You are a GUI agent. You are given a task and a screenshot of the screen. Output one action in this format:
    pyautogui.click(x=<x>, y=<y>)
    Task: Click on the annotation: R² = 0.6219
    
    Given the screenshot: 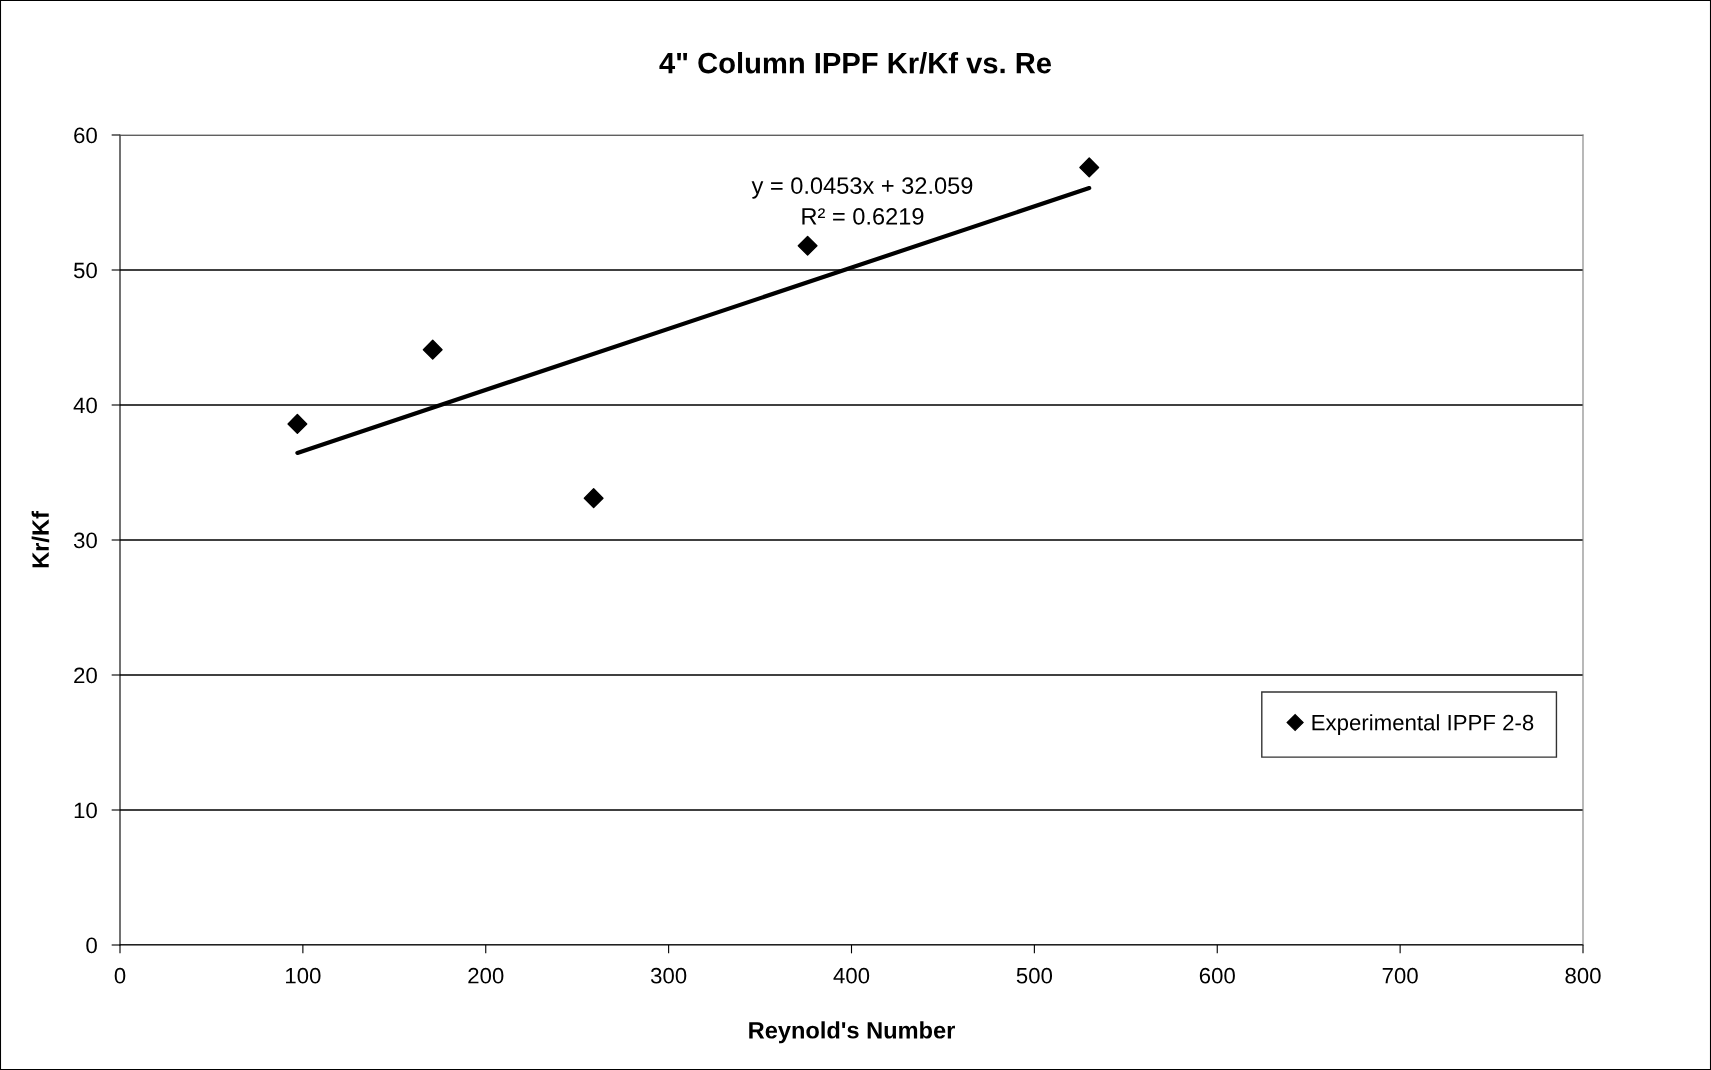 What is the action you would take?
    pyautogui.click(x=863, y=216)
    